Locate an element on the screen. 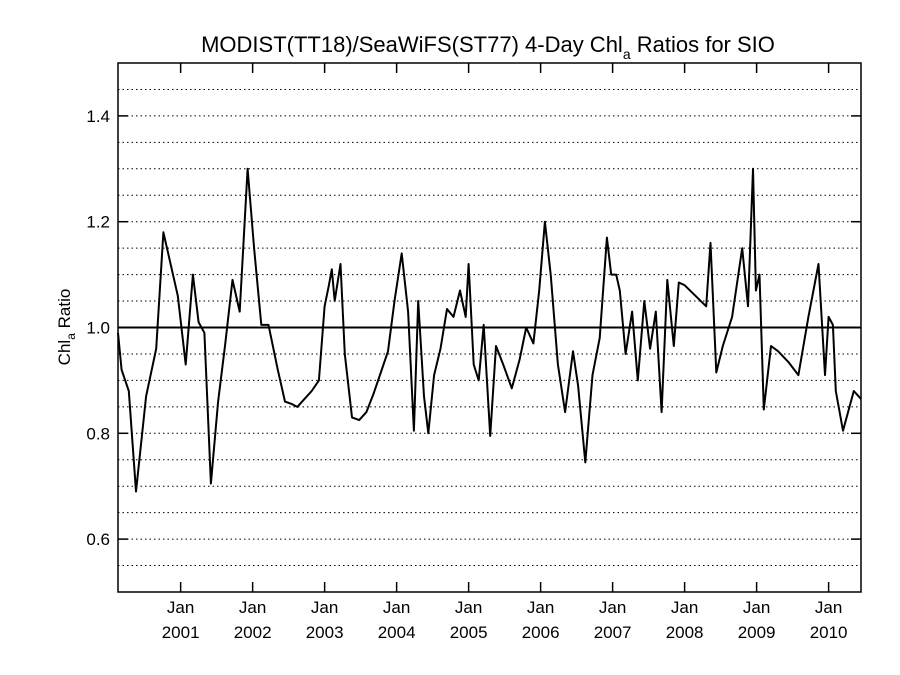 The height and width of the screenshot is (675, 900). x-tick-label-year: 2009 is located at coordinates (757, 632).